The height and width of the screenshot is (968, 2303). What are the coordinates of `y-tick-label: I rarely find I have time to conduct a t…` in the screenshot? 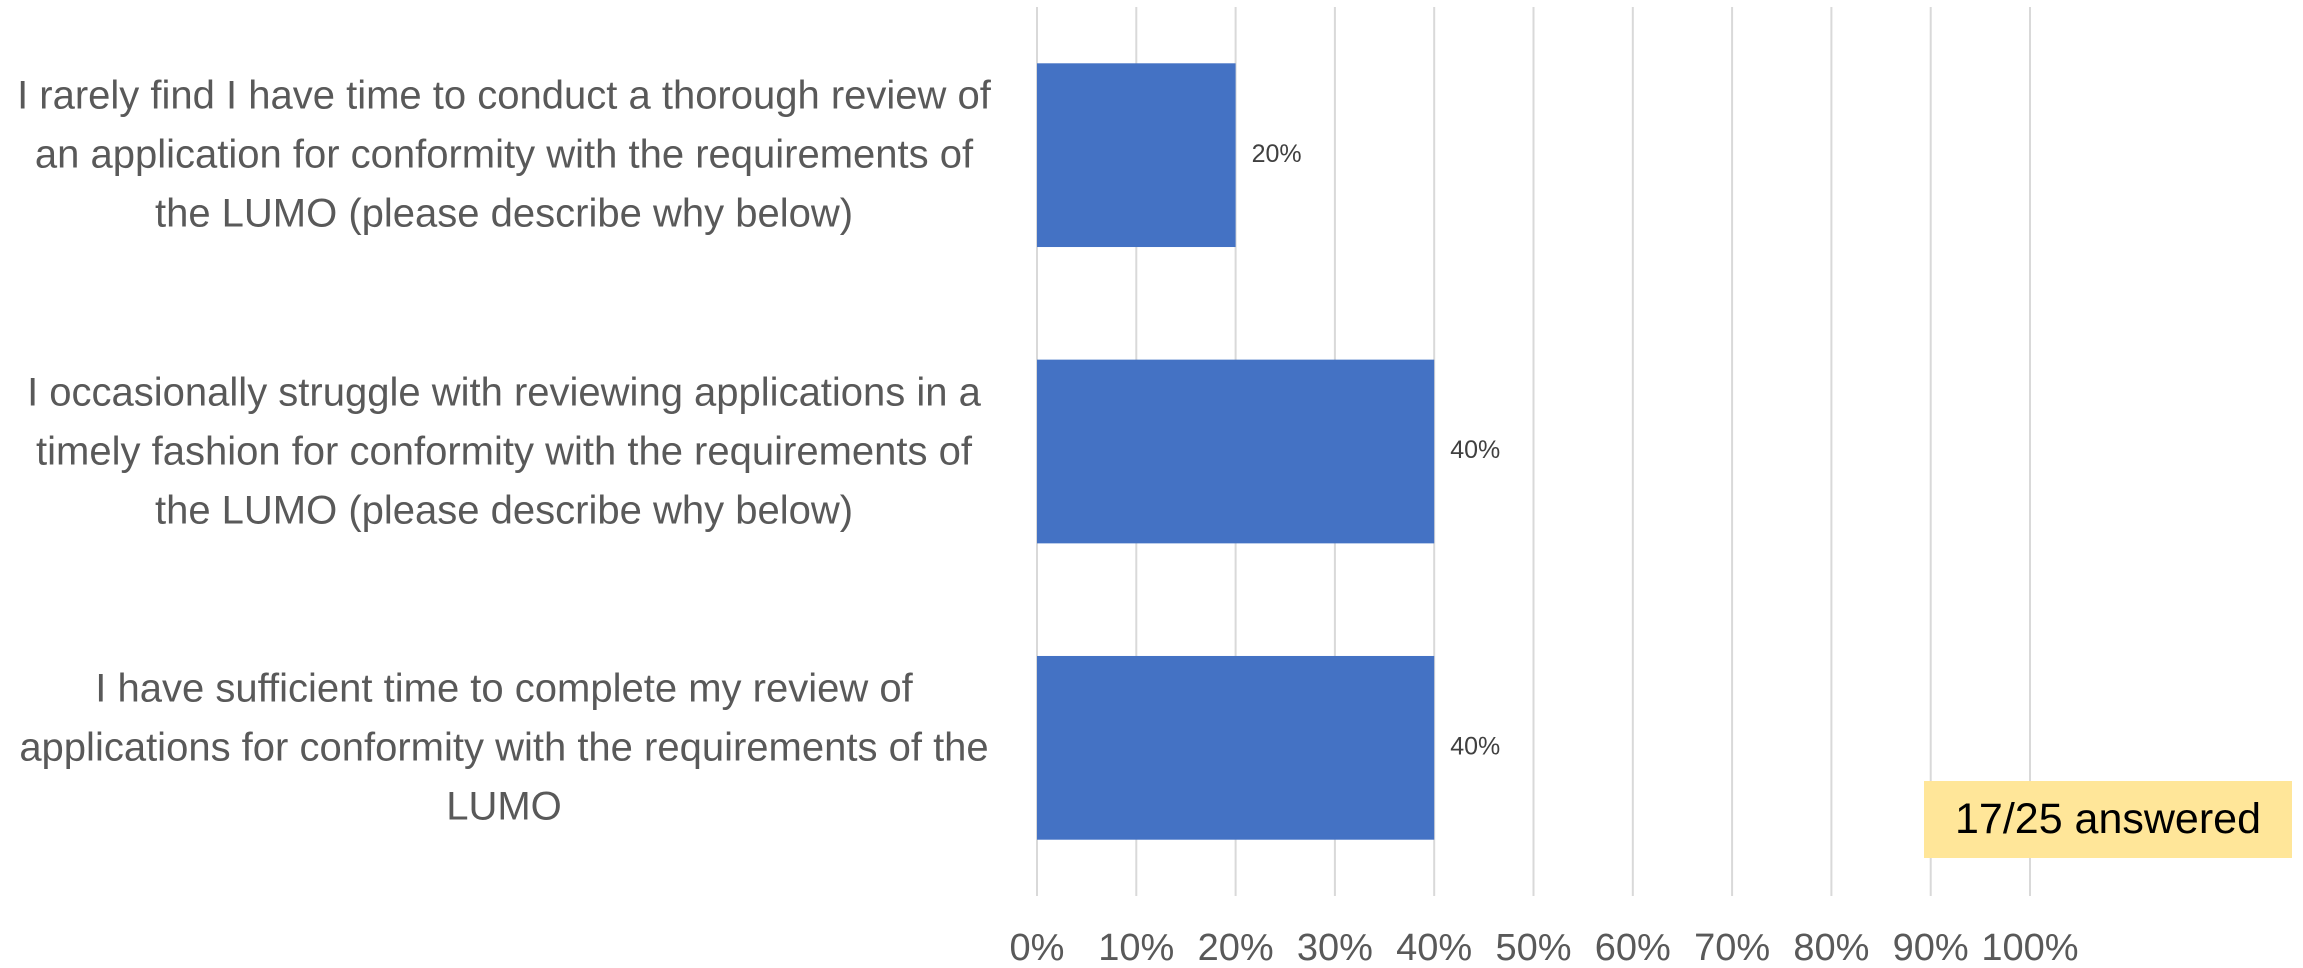 It's located at (504, 154).